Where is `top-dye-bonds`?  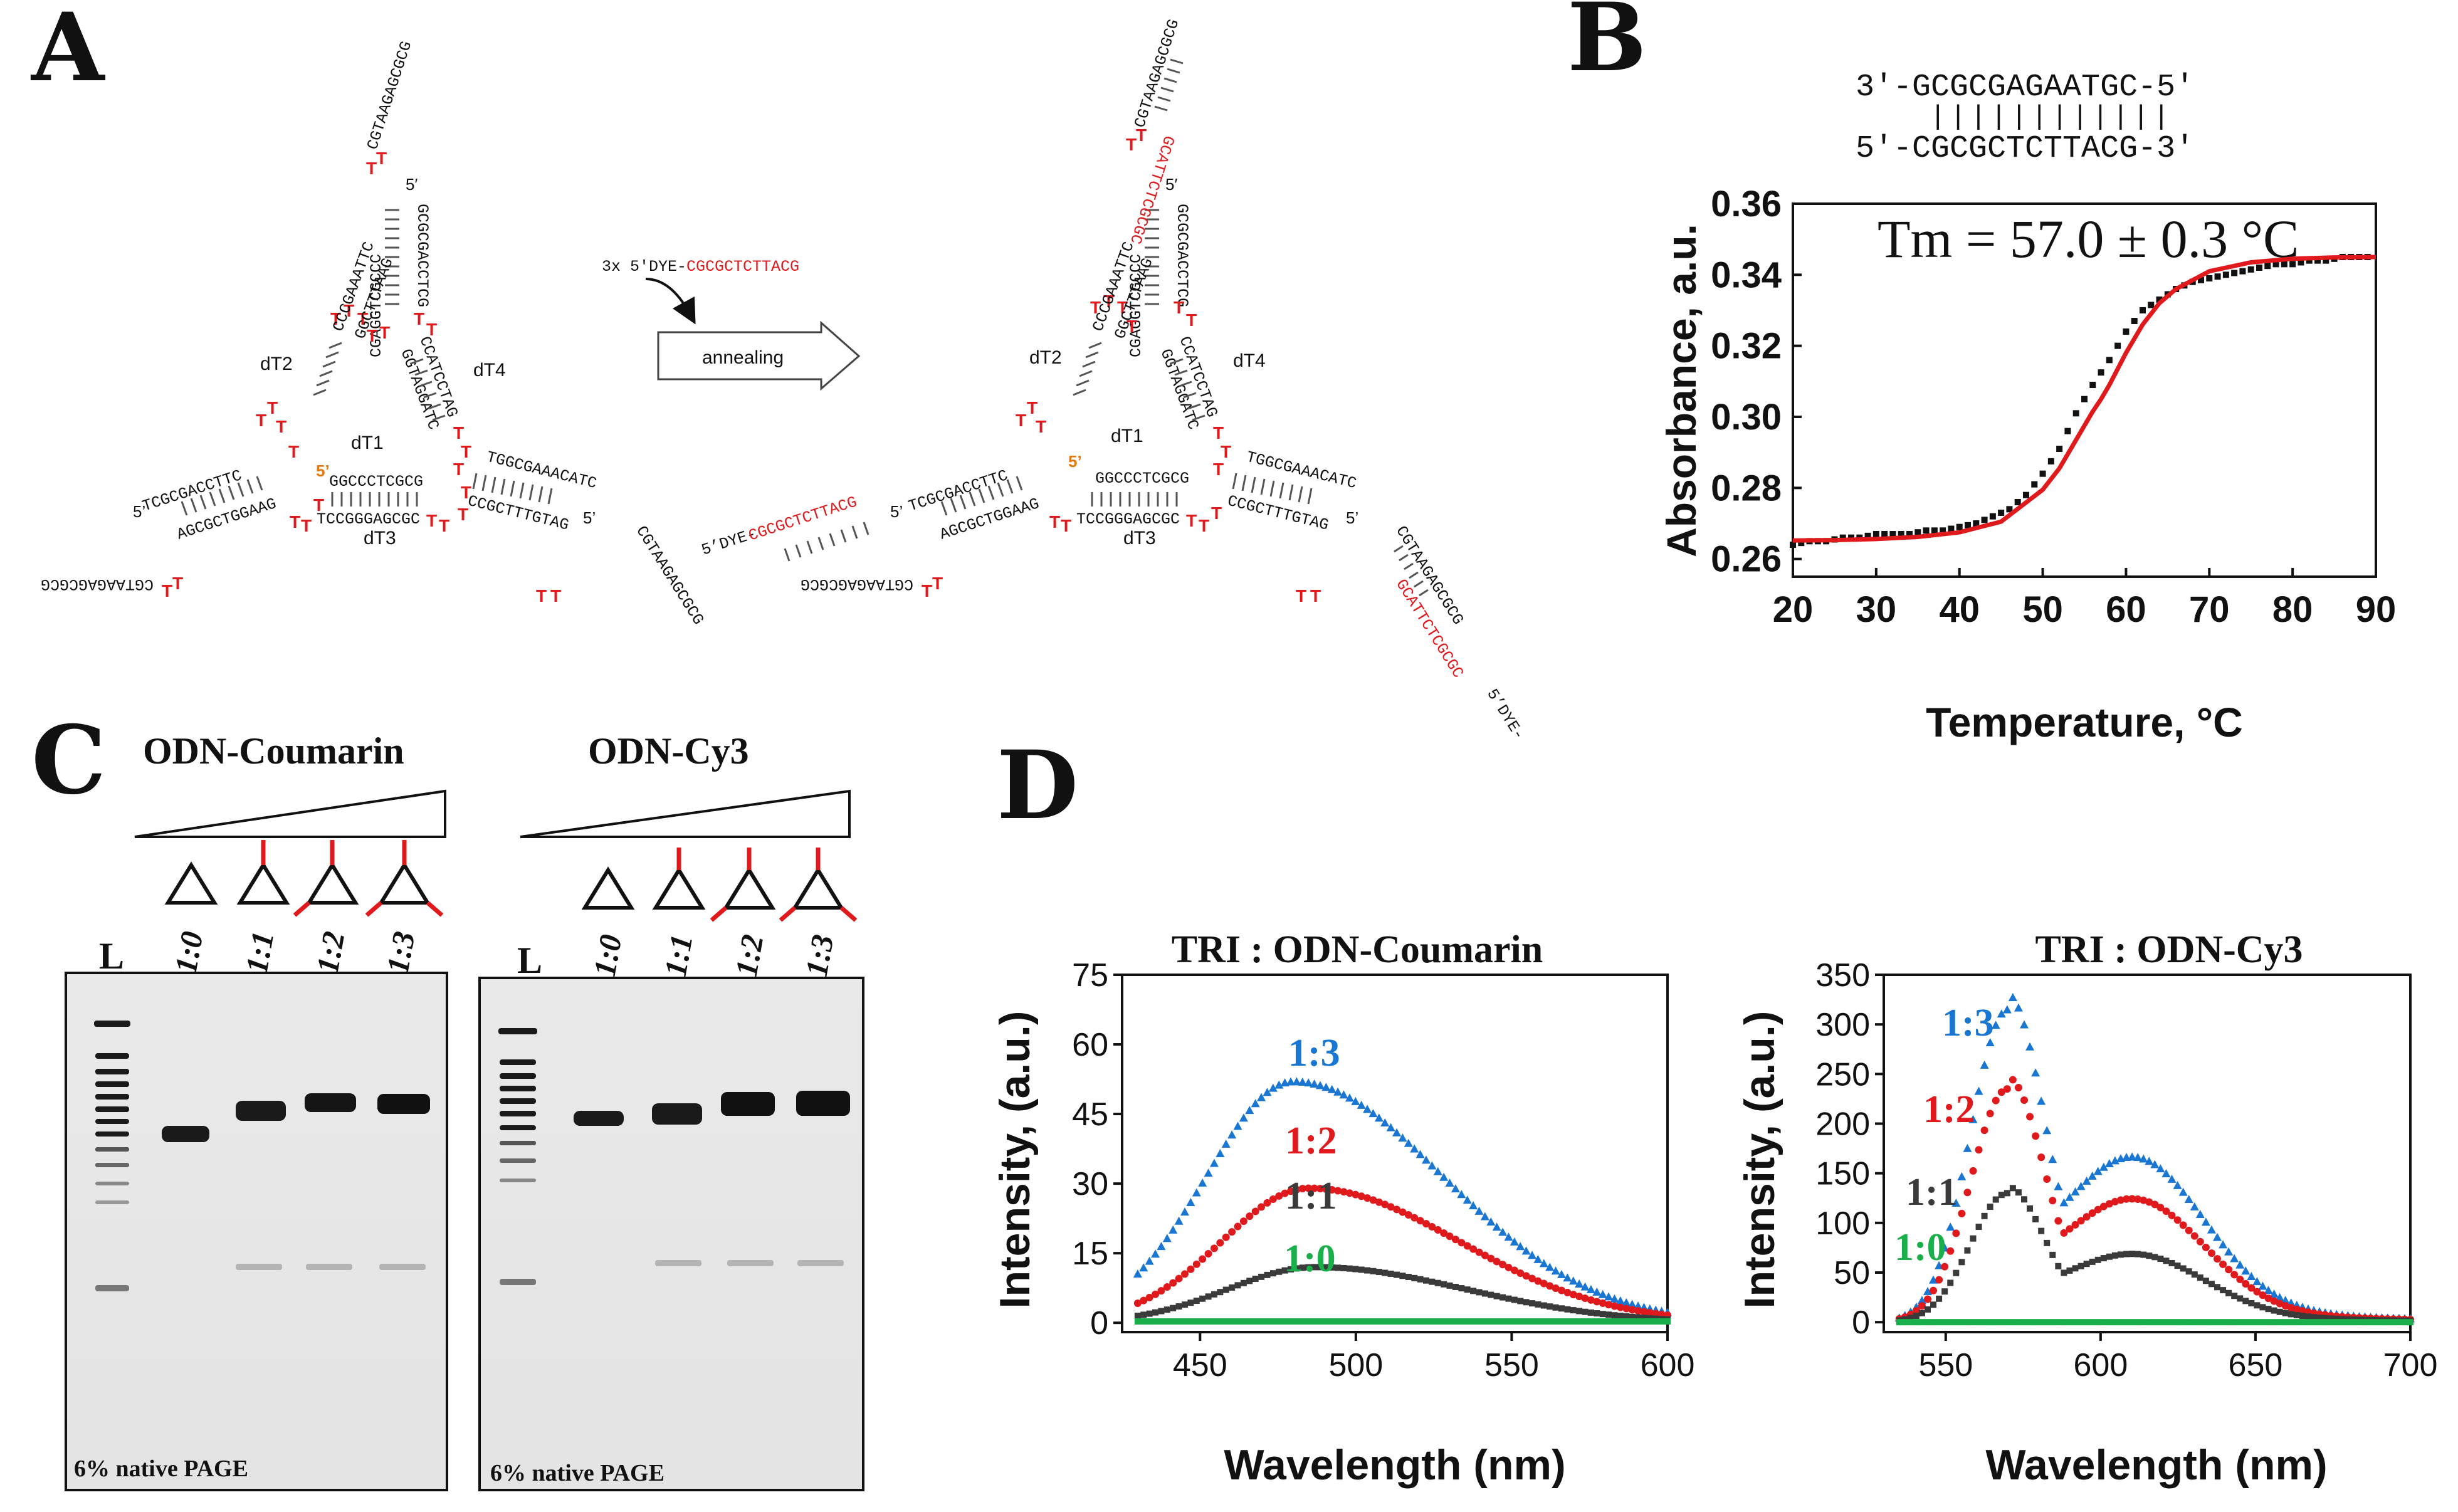 top-dye-bonds is located at coordinates (1169, 85).